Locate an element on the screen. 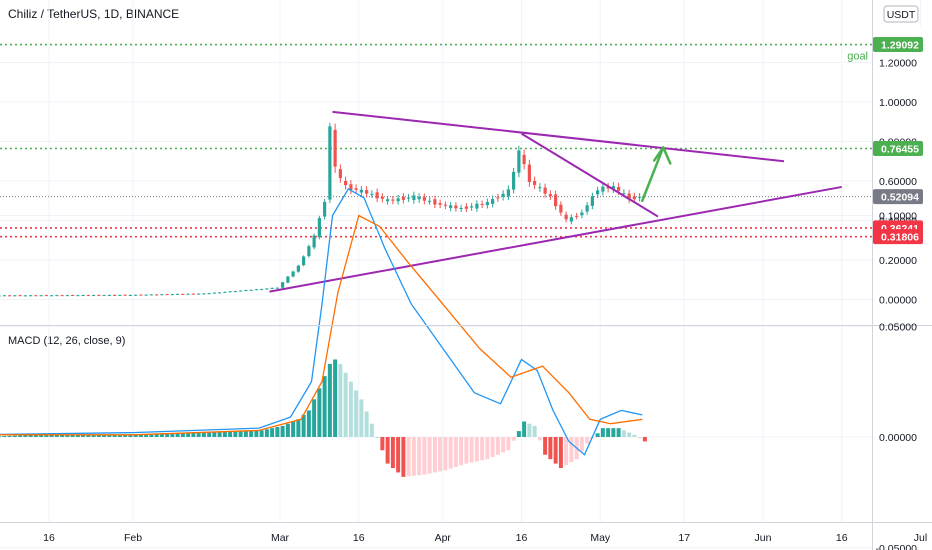 Image resolution: width=932 pixels, height=550 pixels. price-level-tag-label: 0.76455 is located at coordinates (900, 150).